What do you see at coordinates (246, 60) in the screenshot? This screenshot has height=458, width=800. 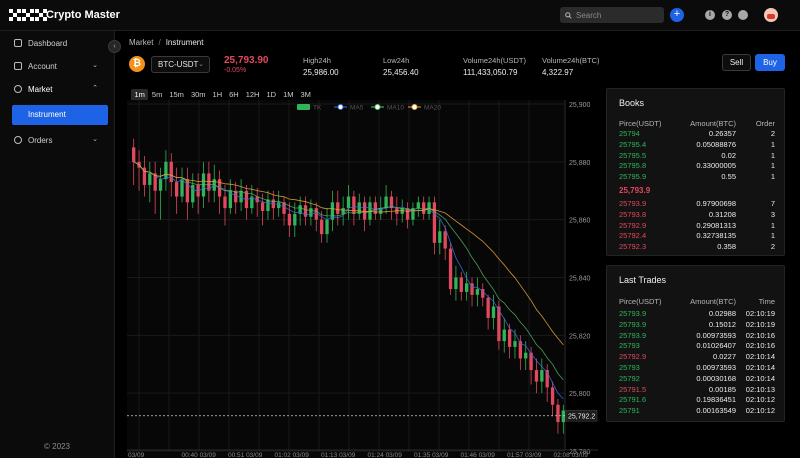 I see `last-price: 25,793.90` at bounding box center [246, 60].